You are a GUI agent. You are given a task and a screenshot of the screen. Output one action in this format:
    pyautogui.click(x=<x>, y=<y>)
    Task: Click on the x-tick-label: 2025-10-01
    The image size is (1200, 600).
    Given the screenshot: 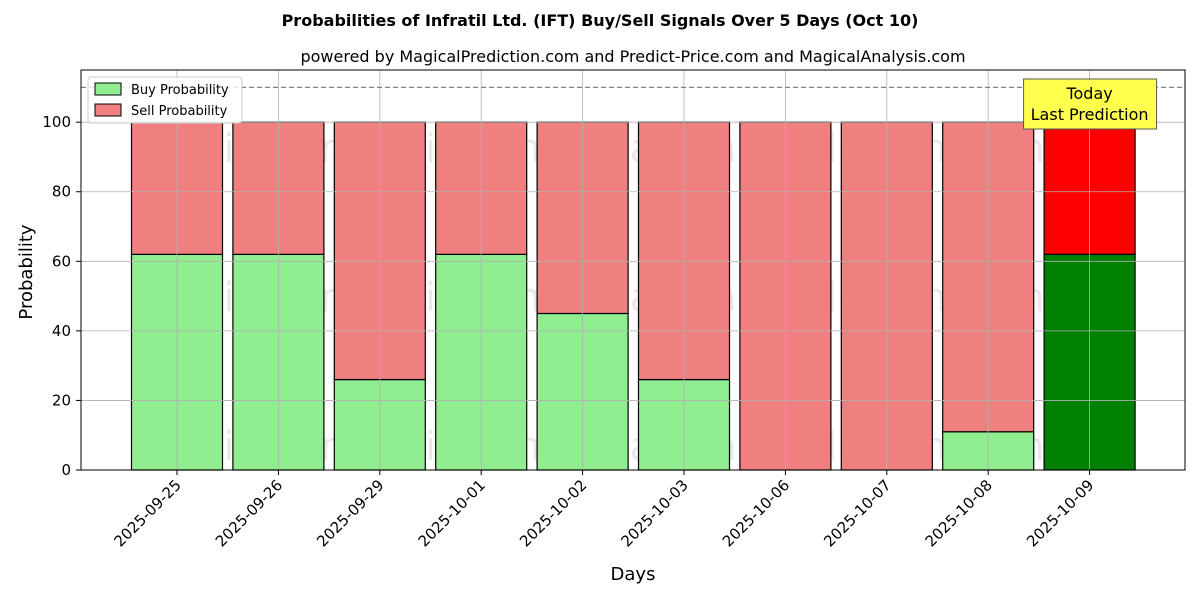 What is the action you would take?
    pyautogui.click(x=452, y=513)
    